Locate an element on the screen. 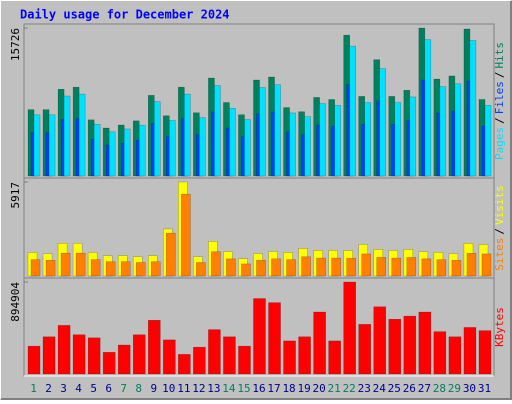 This screenshot has width=512, height=404. x-tick-label: 25 is located at coordinates (394, 388).